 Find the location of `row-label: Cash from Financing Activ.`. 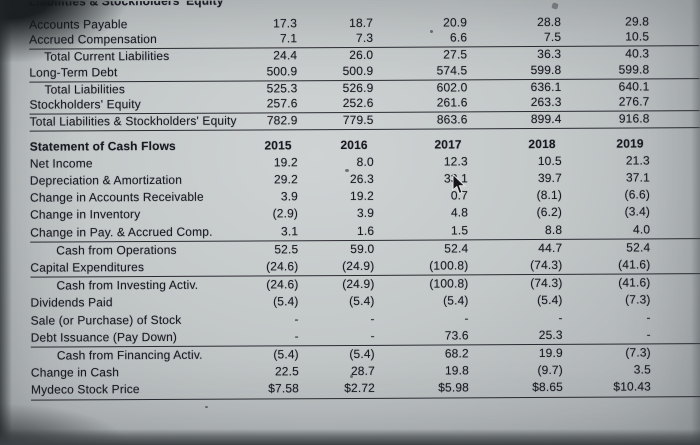

row-label: Cash from Financing Activ. is located at coordinates (129, 355).